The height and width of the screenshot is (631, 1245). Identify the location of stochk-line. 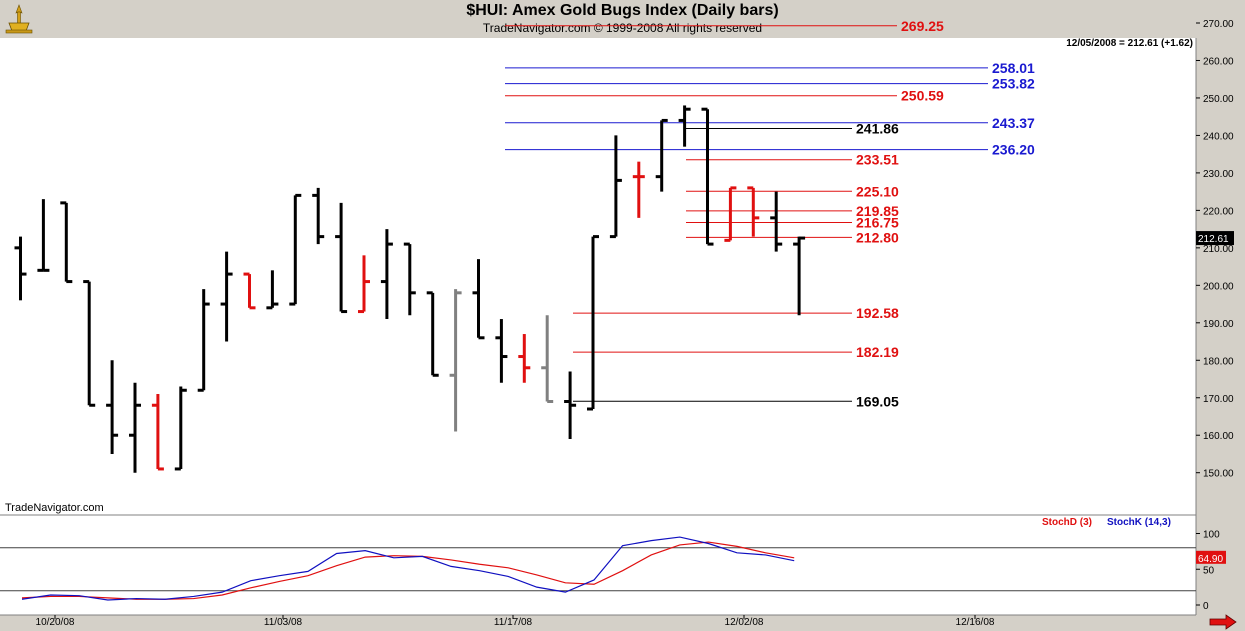
(408, 568).